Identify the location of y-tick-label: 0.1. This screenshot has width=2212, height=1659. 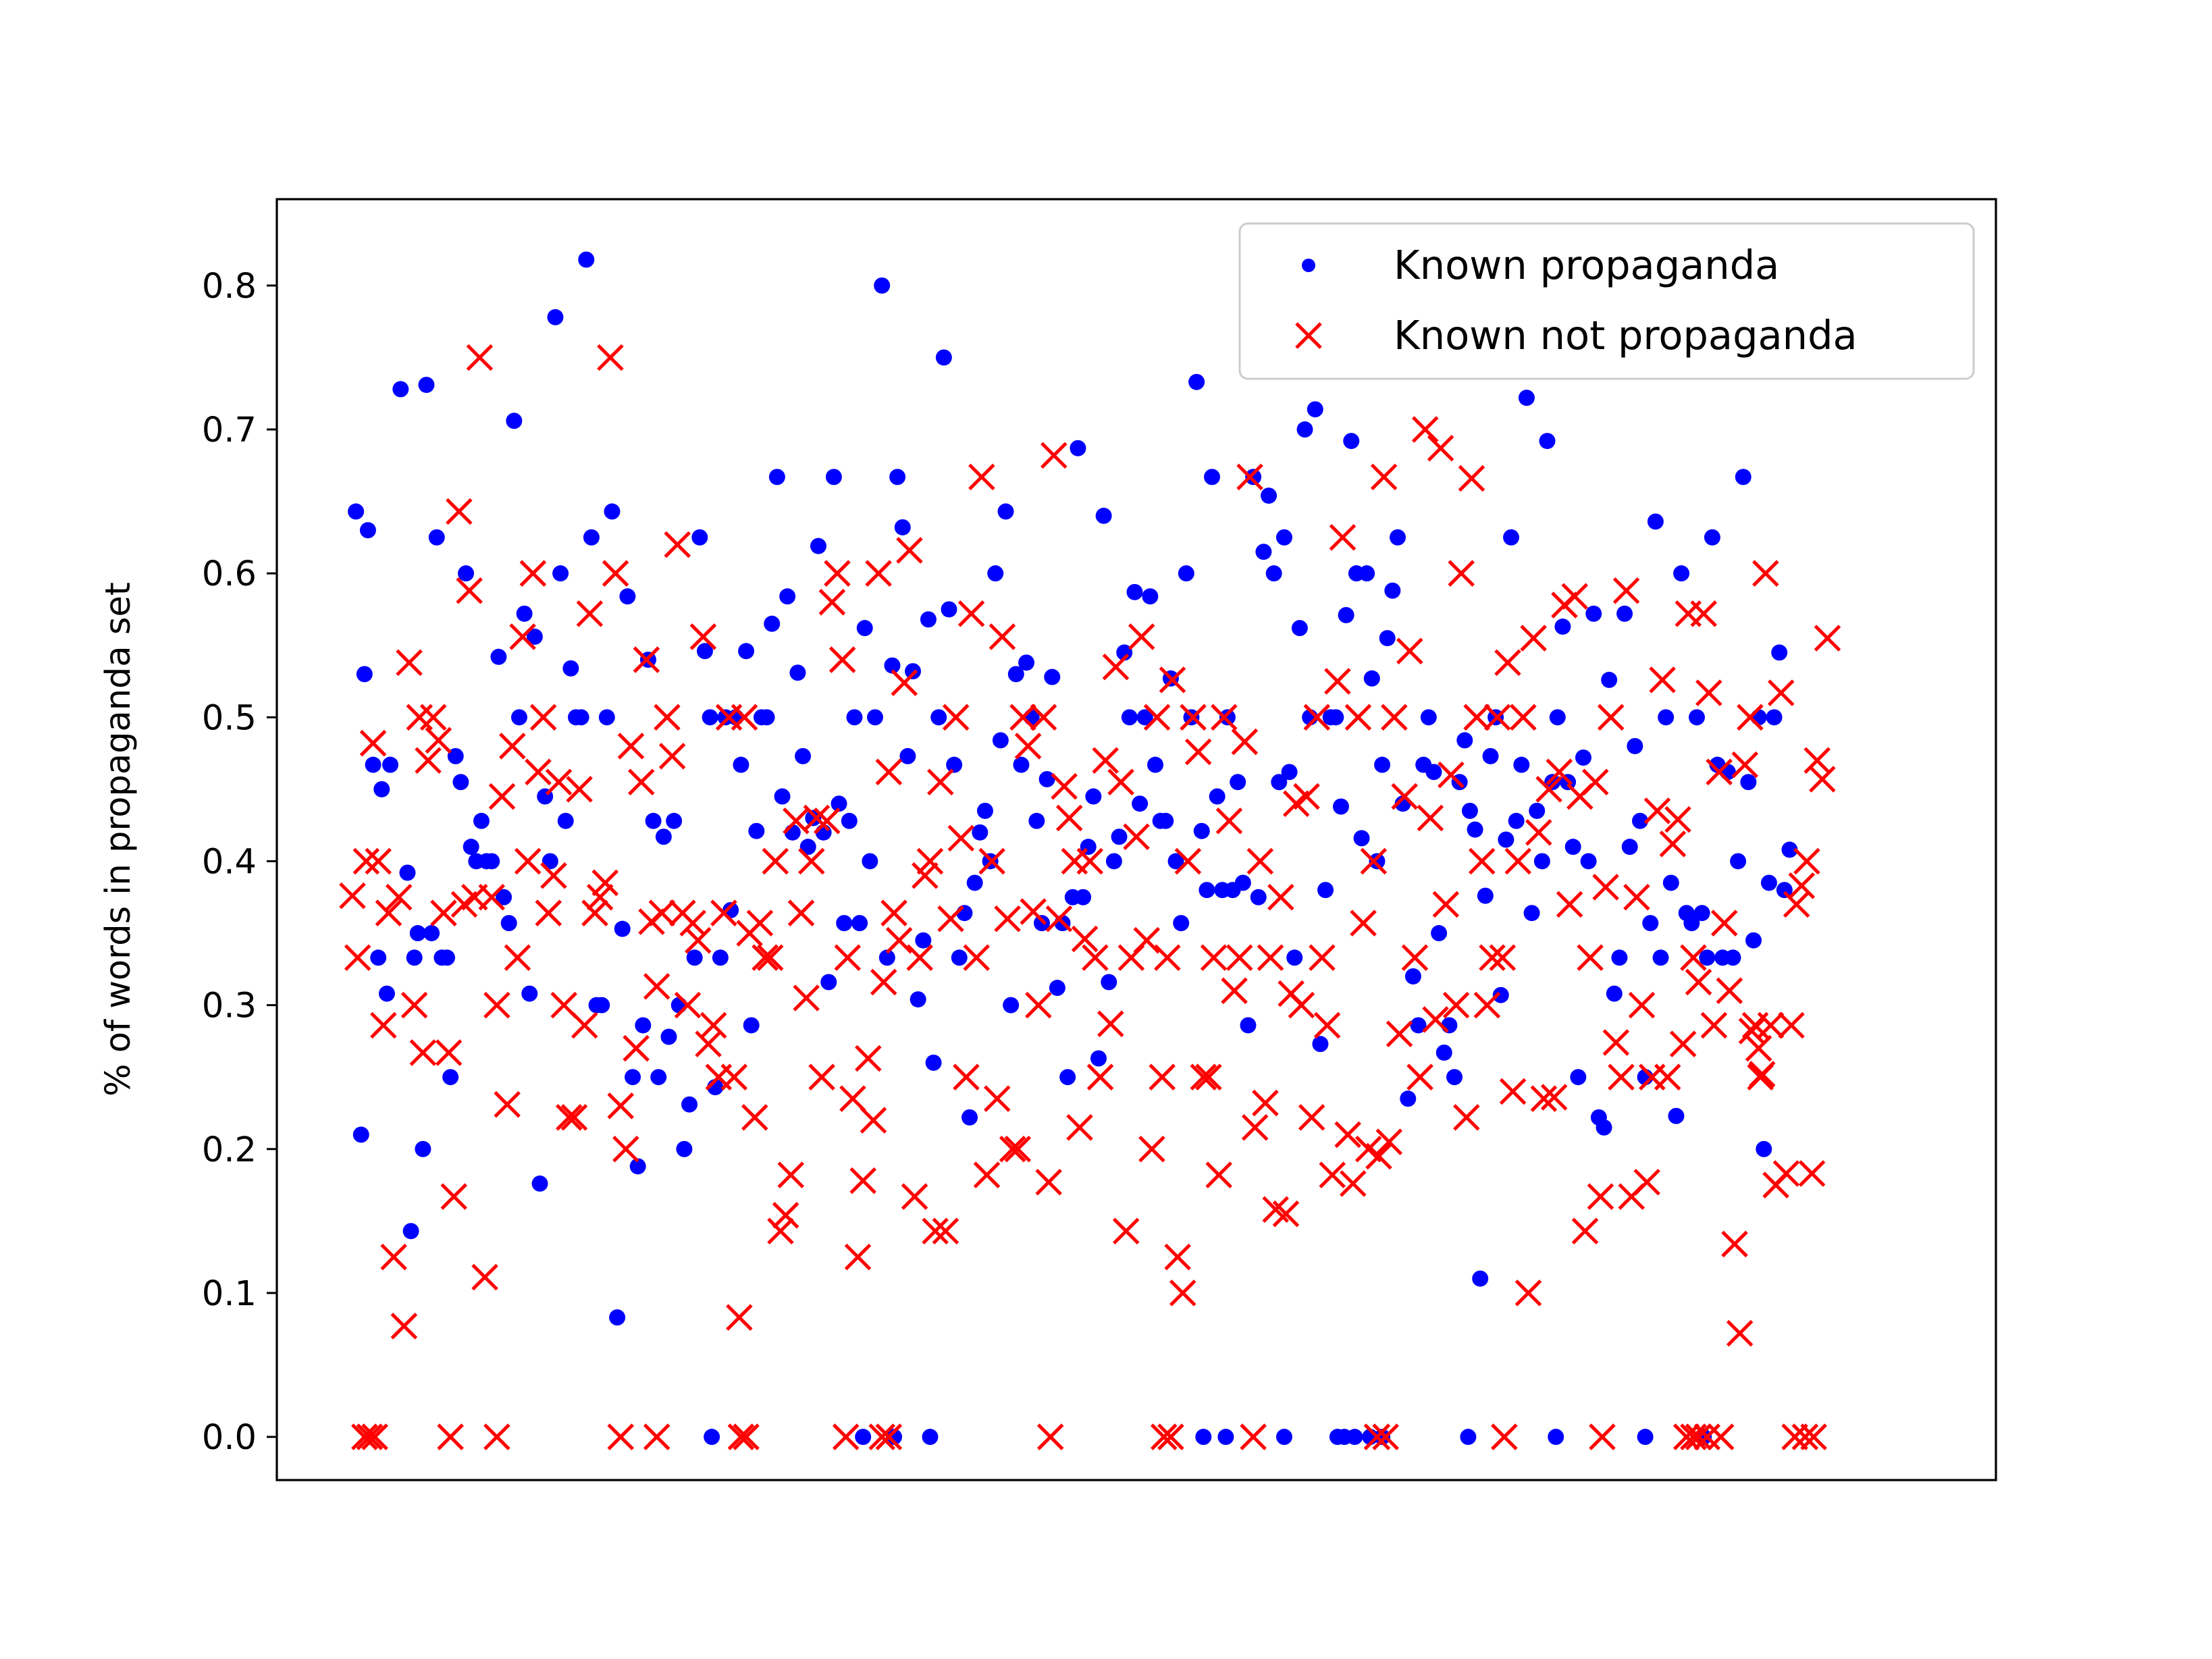
(229, 1294).